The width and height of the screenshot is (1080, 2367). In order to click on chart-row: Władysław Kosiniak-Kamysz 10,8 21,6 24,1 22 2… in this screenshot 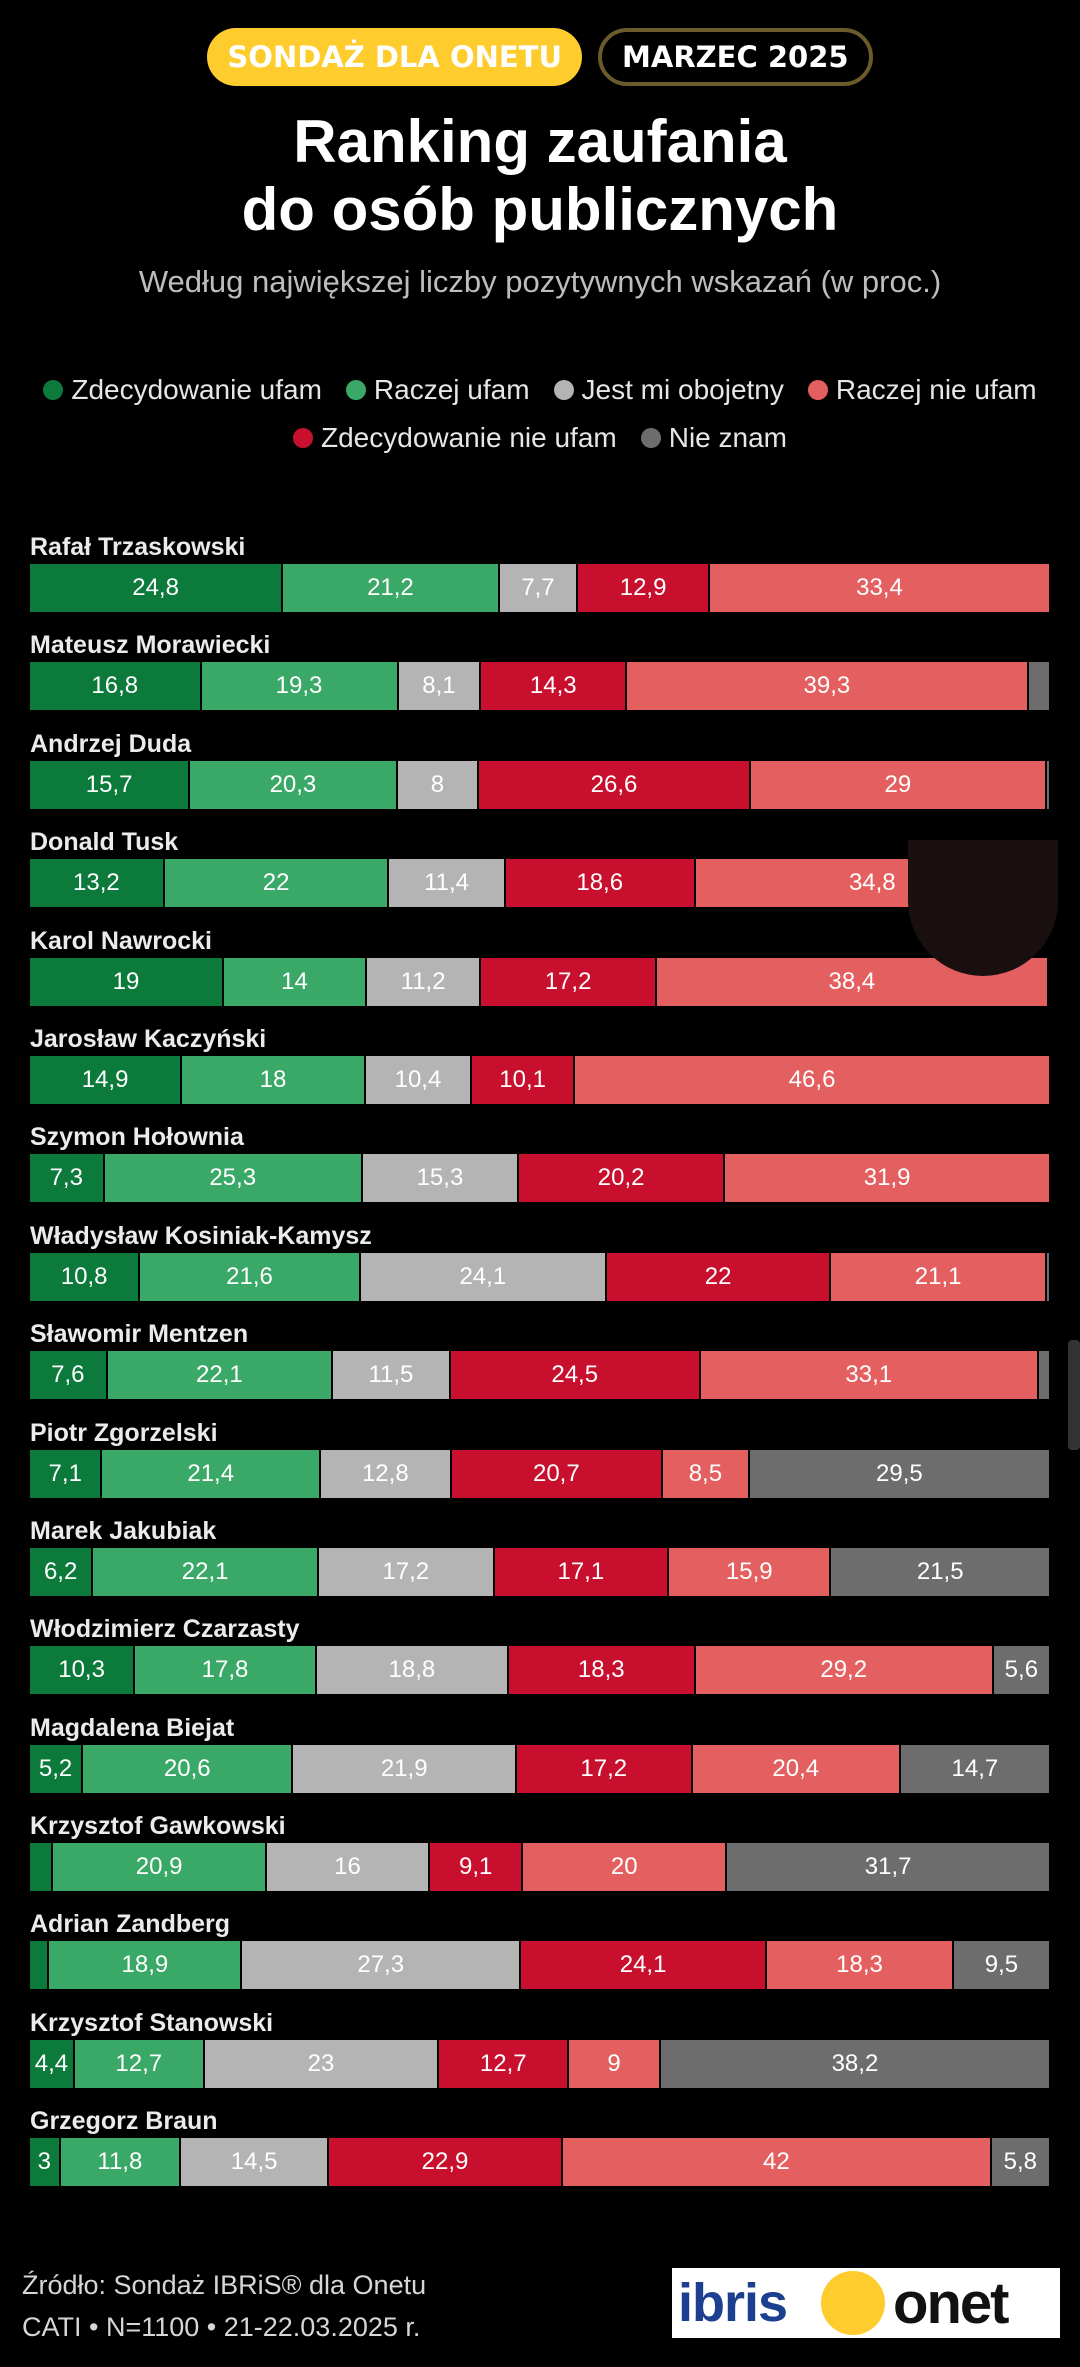, I will do `click(540, 1268)`.